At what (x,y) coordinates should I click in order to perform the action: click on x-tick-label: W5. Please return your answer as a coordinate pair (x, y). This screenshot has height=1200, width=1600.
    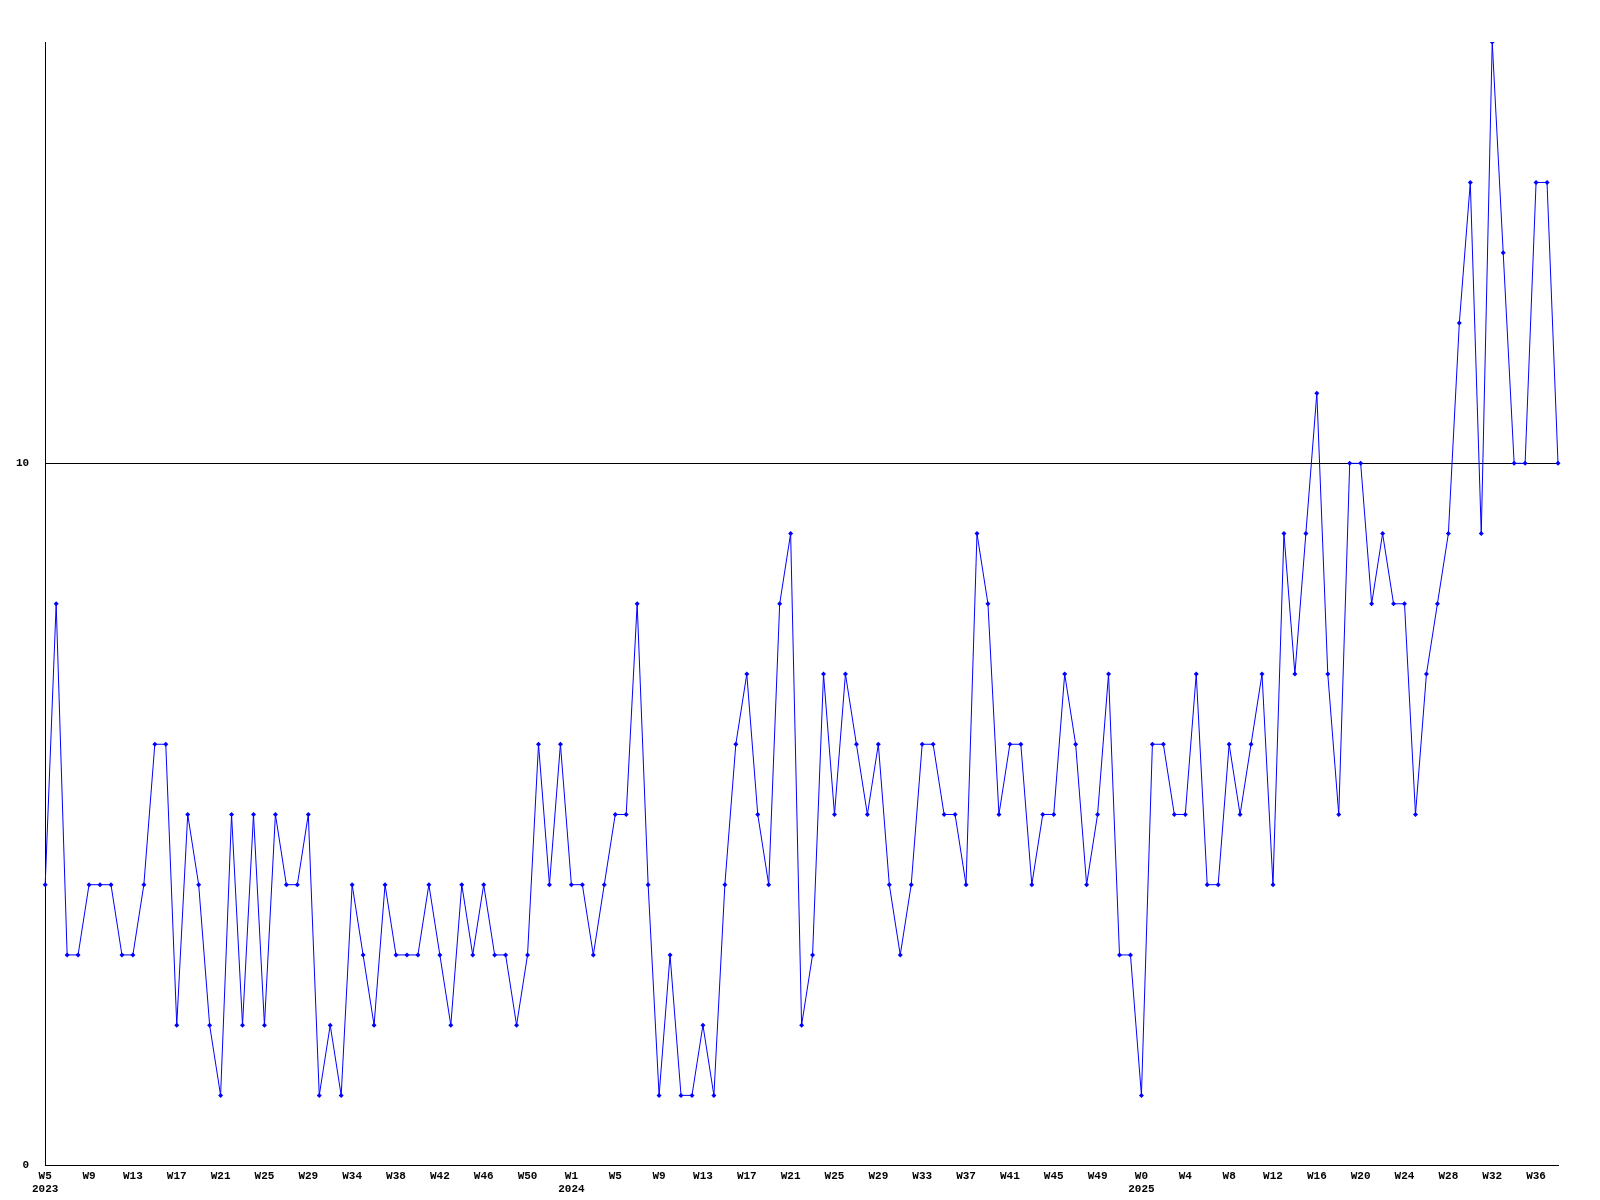
    Looking at the image, I should click on (615, 1175).